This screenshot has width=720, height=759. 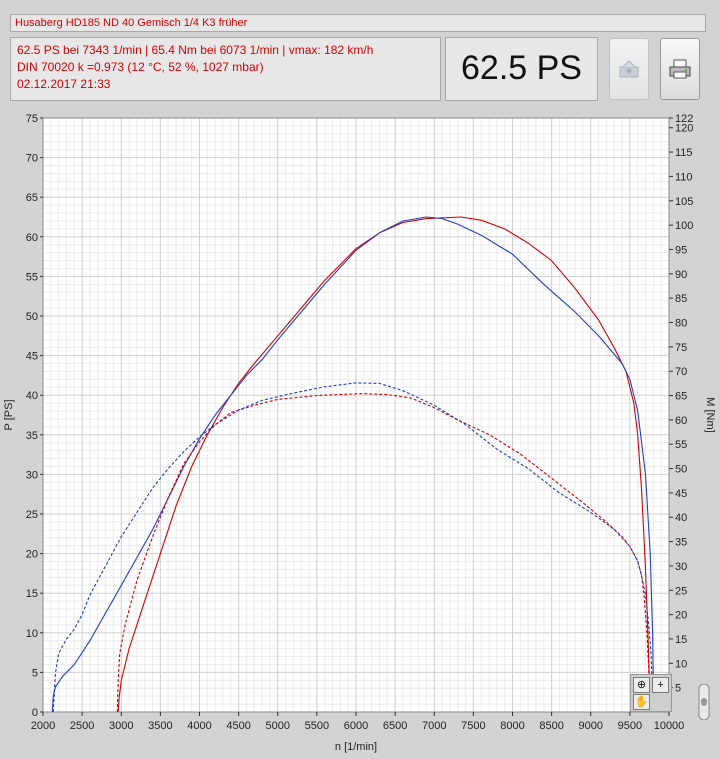 What do you see at coordinates (678, 689) in the screenshot?
I see `y-tick-label-right: 5` at bounding box center [678, 689].